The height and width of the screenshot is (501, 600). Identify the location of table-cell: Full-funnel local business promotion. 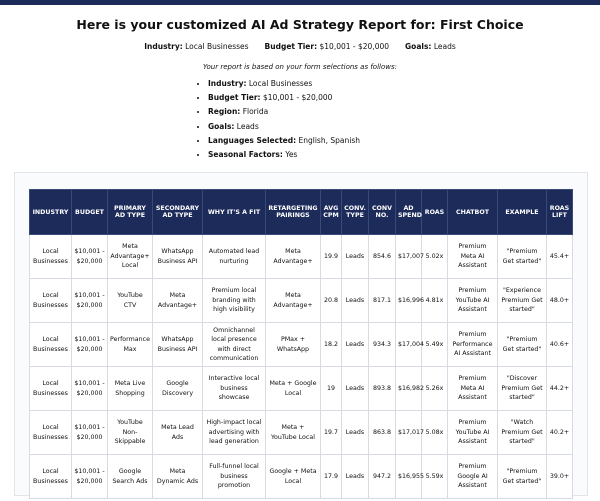
(234, 476).